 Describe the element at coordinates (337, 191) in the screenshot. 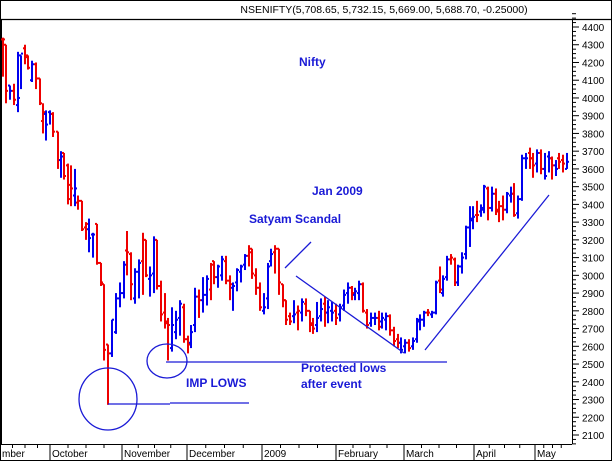

I see `annotation-jan-2009: Jan 2009` at that location.